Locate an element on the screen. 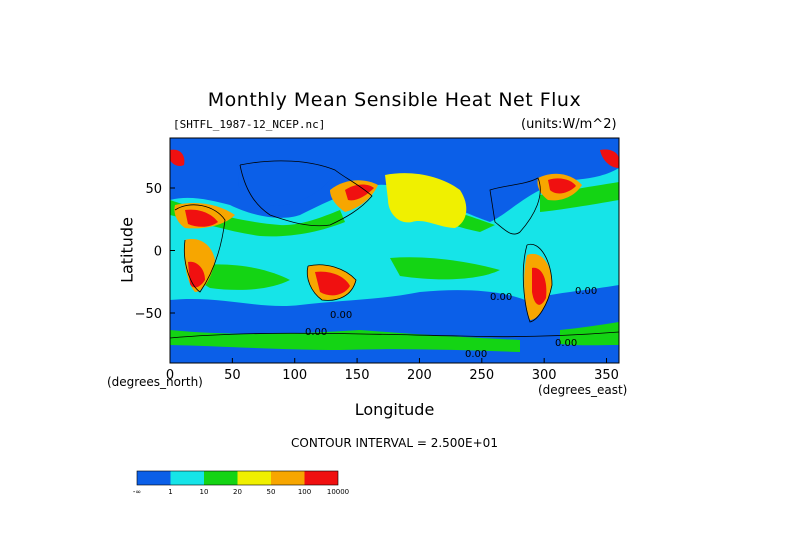 Image resolution: width=789 pixels, height=558 pixels. x-tick-label: 250 is located at coordinates (481, 375).